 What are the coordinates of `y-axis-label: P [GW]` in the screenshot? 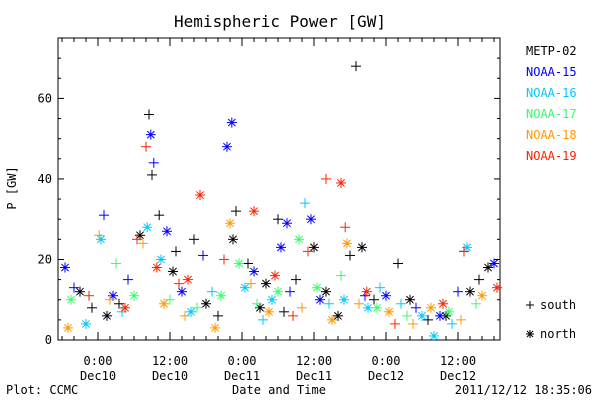 It's located at (12, 187).